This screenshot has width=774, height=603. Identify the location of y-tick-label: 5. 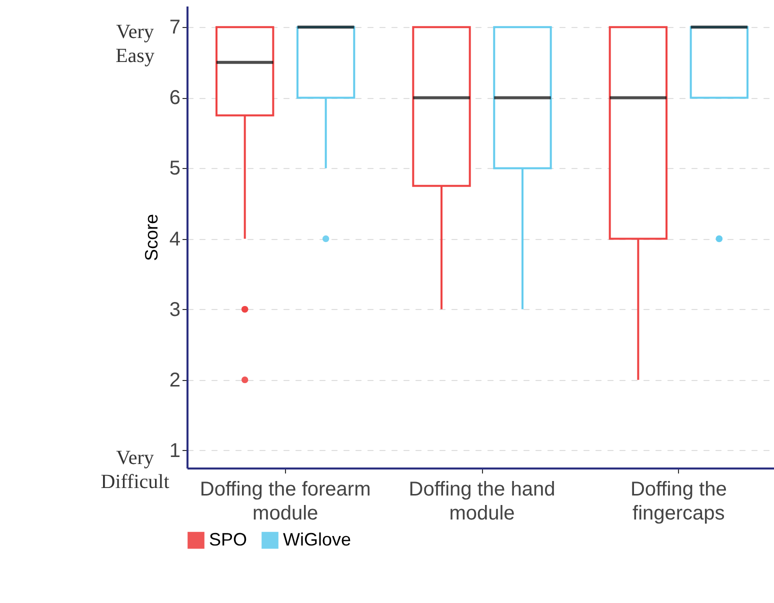
(174, 169).